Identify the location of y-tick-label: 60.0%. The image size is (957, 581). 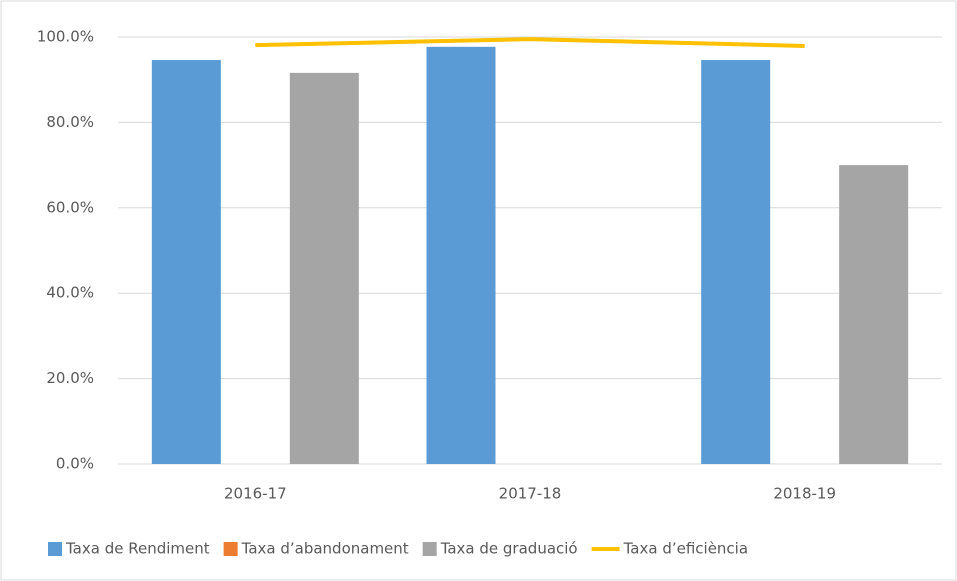
(70, 207).